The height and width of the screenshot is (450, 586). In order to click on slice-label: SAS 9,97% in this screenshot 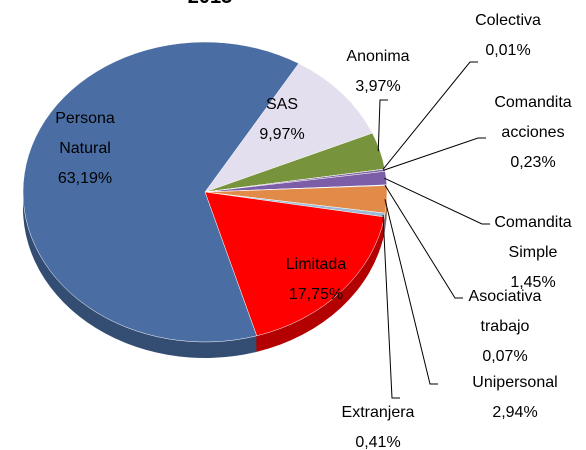, I will do `click(282, 120)`.